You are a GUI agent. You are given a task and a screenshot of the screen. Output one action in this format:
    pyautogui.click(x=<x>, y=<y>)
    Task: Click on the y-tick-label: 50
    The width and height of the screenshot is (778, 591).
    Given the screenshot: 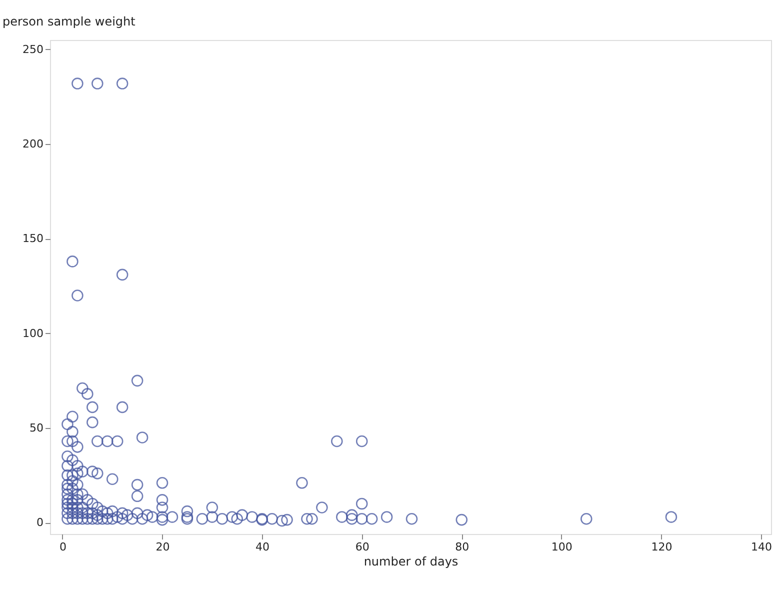 What is the action you would take?
    pyautogui.click(x=37, y=428)
    